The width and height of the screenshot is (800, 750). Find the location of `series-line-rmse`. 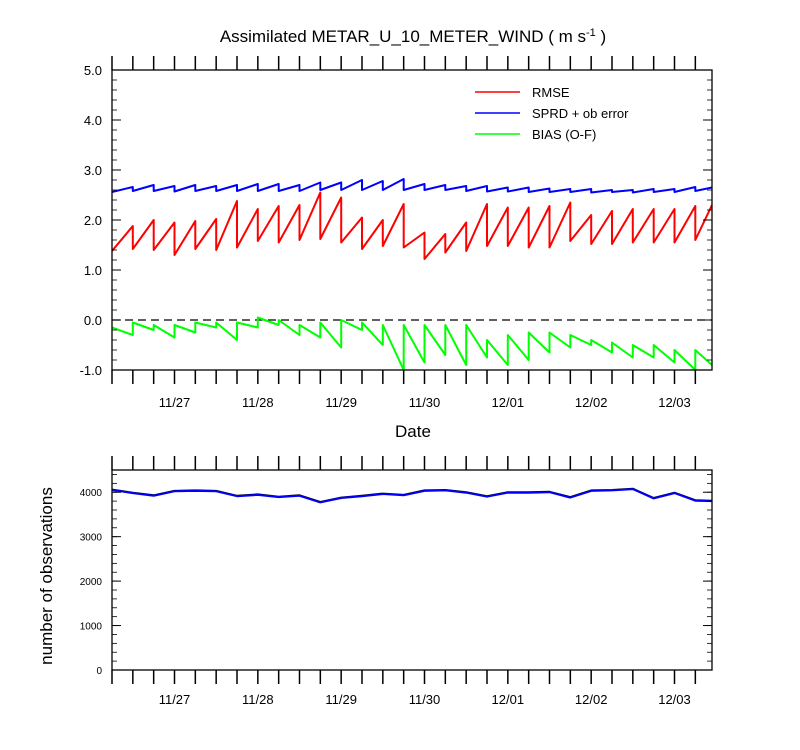

series-line-rmse is located at coordinates (412, 225).